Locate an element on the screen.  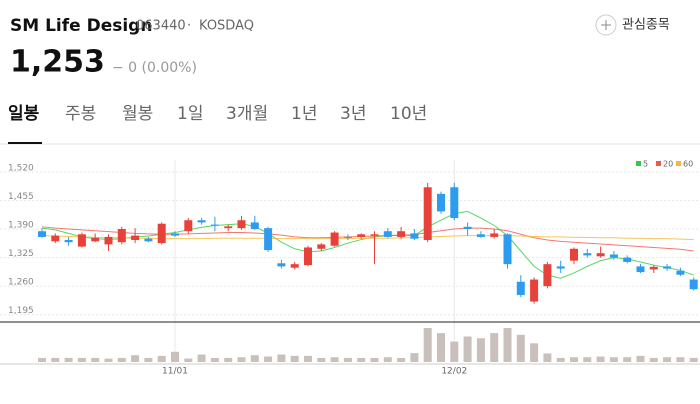
price: 1,253 is located at coordinates (57, 62).